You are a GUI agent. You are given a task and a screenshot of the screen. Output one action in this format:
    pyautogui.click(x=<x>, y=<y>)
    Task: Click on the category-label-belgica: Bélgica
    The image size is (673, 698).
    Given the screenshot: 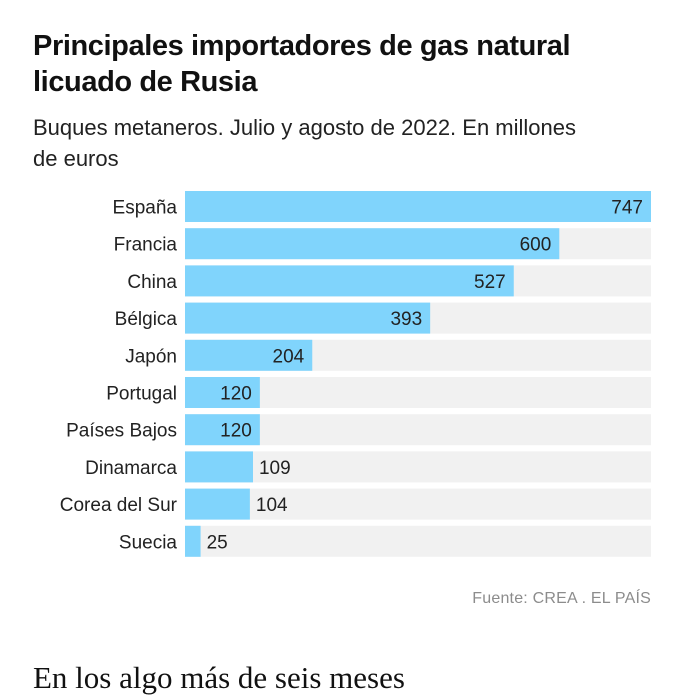 What is the action you would take?
    pyautogui.click(x=146, y=319)
    